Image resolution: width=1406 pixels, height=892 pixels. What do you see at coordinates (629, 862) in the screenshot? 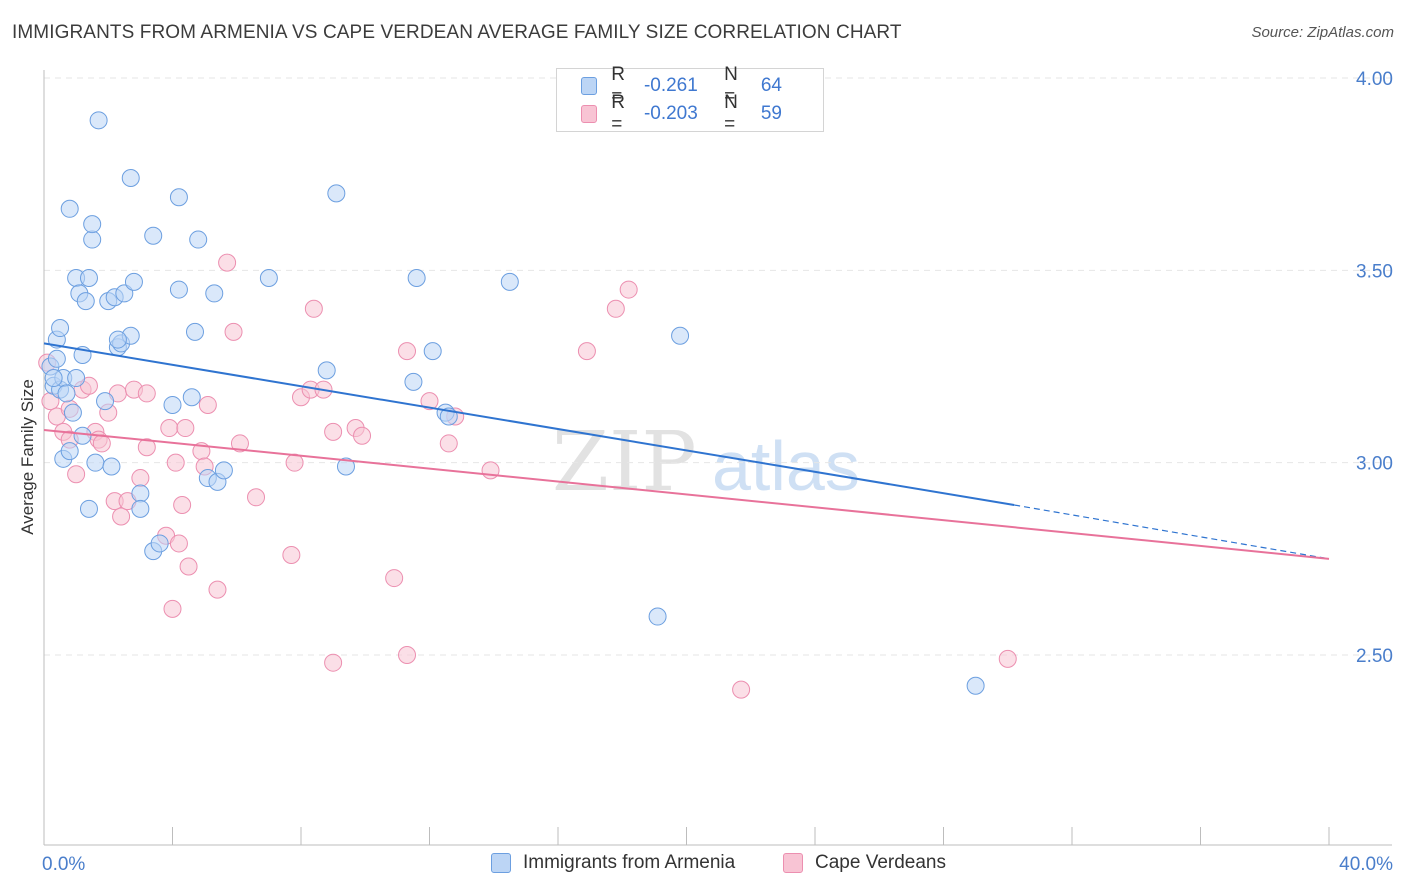
I see `legend-label-armenia: Immigrants from Armenia` at bounding box center [629, 862].